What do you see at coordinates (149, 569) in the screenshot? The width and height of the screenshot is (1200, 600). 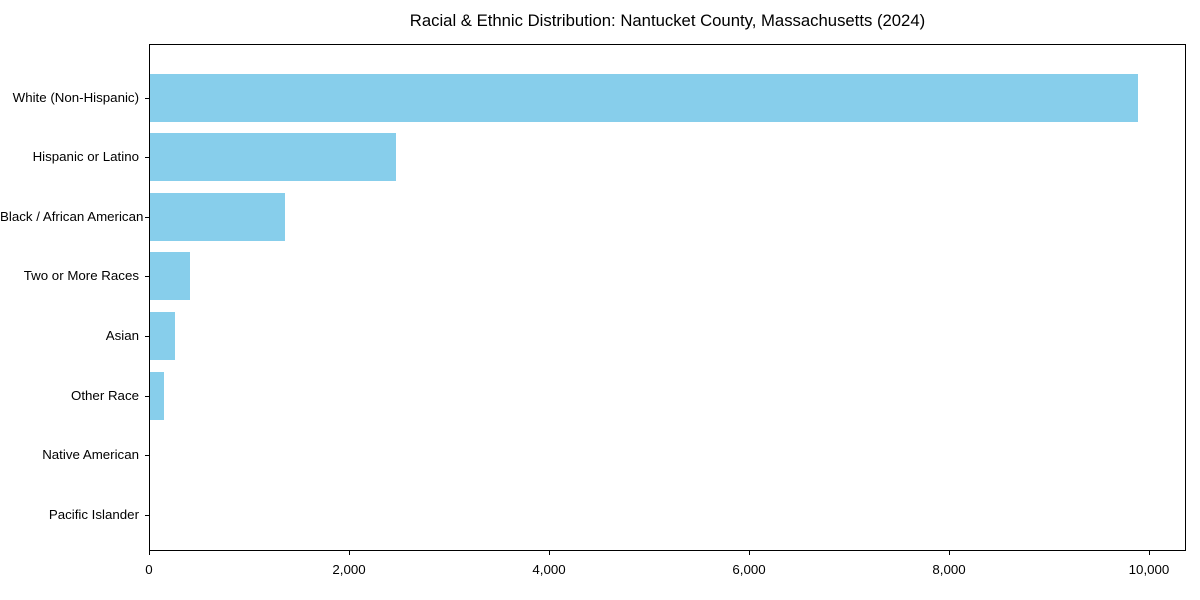 I see `x-tick-label-0: 0` at bounding box center [149, 569].